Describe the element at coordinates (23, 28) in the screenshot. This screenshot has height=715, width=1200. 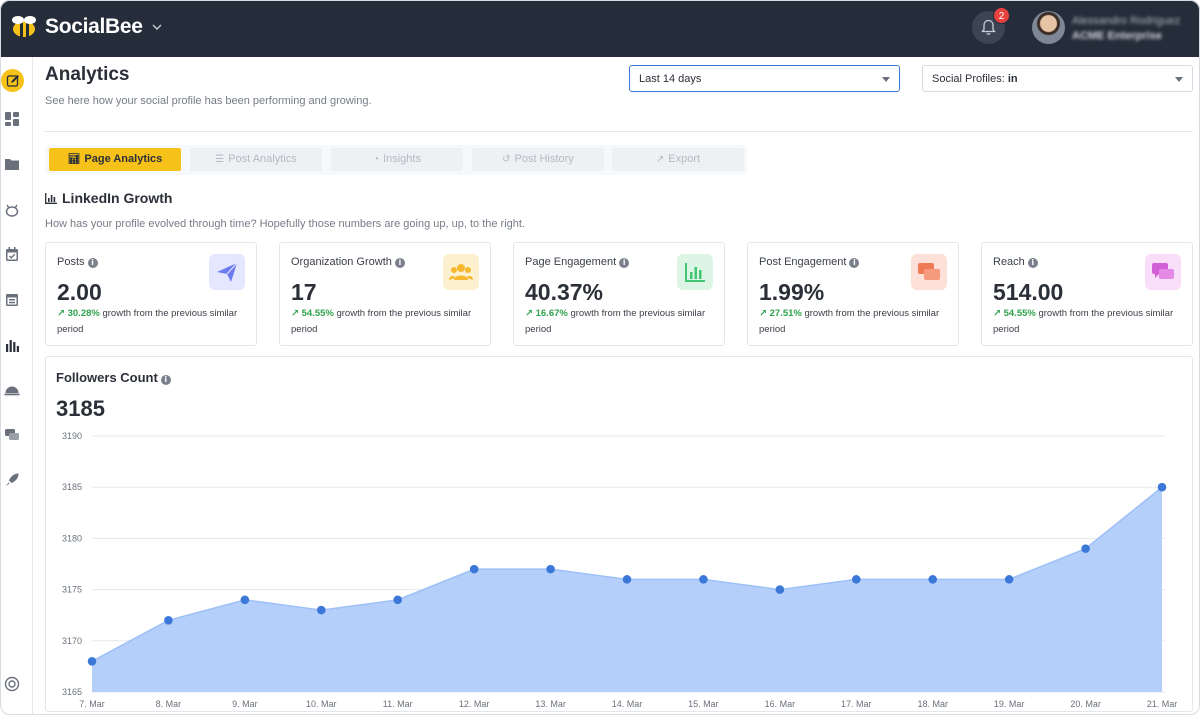
I see `bee-logo-icon` at that location.